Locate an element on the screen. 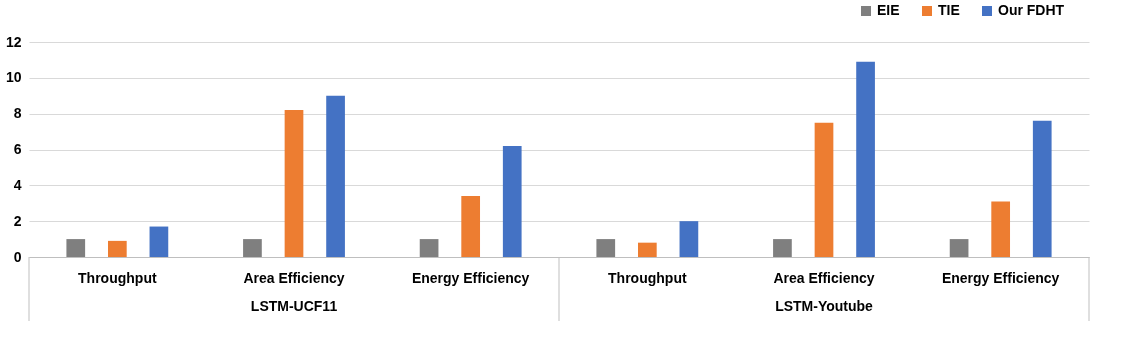 Image resolution: width=1147 pixels, height=339 pixels. legend-label: TIE is located at coordinates (949, 10).